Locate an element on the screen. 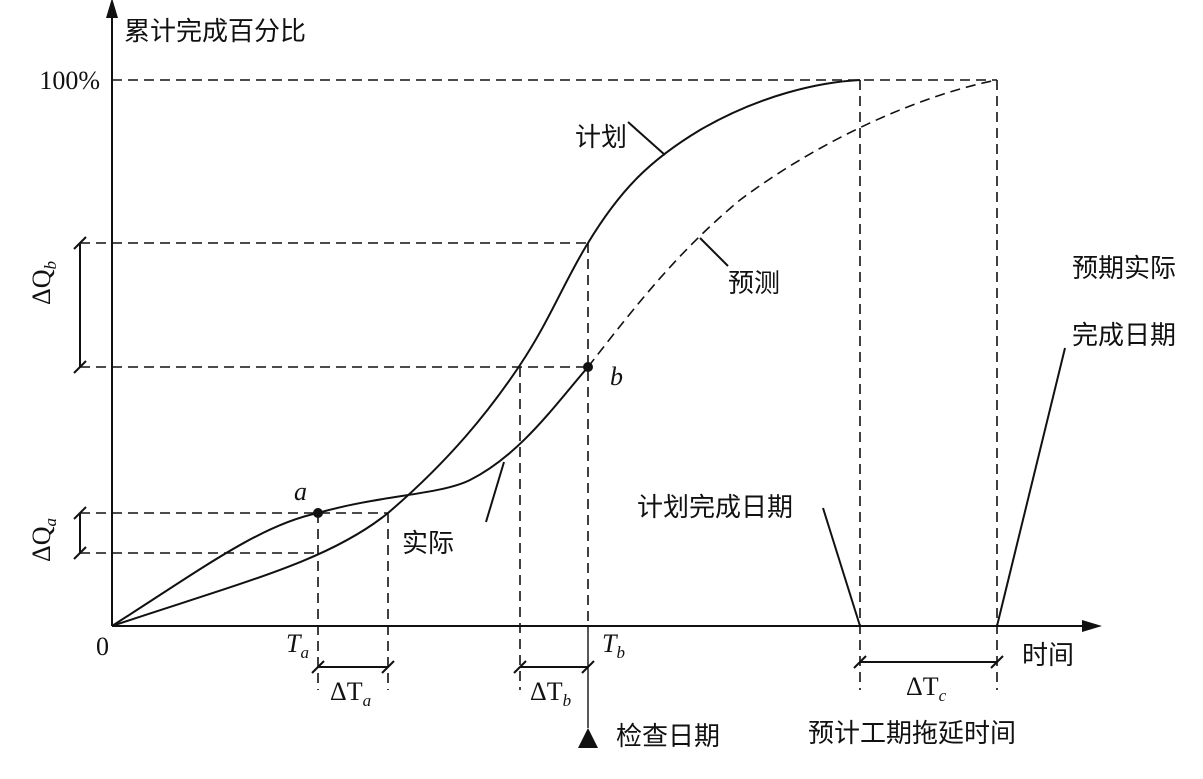 This screenshot has height=779, width=1203. point-label: a is located at coordinates (300, 491).